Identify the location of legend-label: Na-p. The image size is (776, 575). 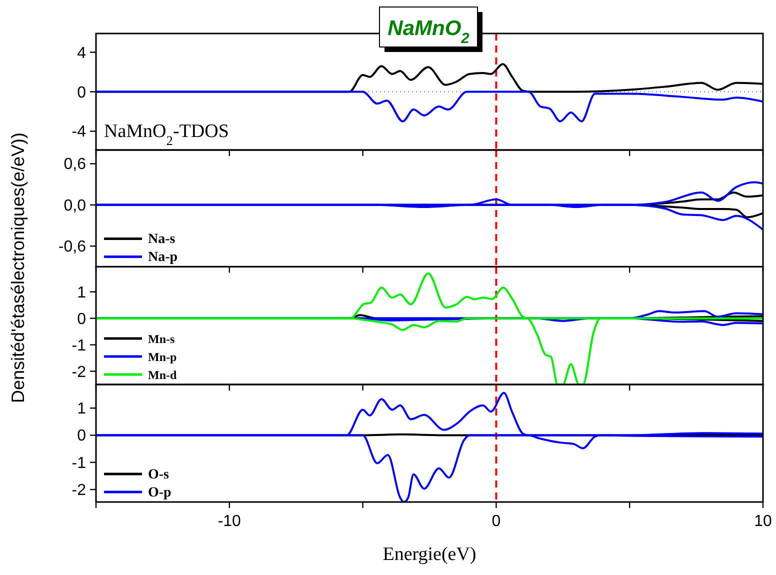
(163, 258).